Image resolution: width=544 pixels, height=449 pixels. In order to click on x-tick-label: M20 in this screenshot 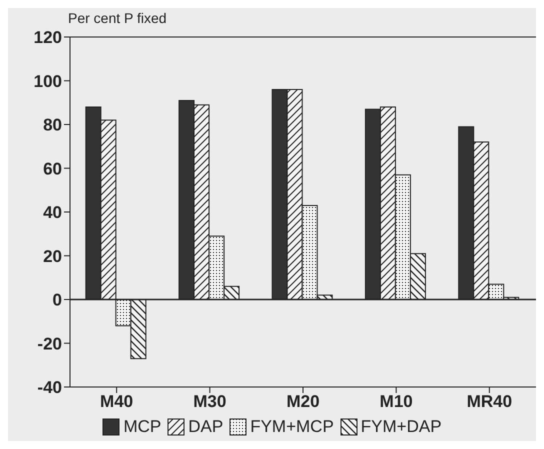, I will do `click(303, 402)`.